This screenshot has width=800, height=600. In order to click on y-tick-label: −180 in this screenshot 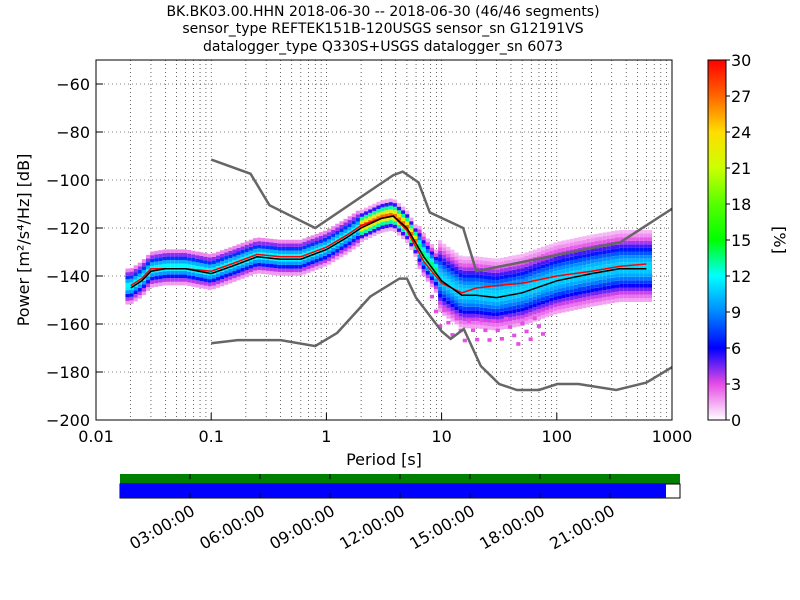, I will do `click(68, 372)`.